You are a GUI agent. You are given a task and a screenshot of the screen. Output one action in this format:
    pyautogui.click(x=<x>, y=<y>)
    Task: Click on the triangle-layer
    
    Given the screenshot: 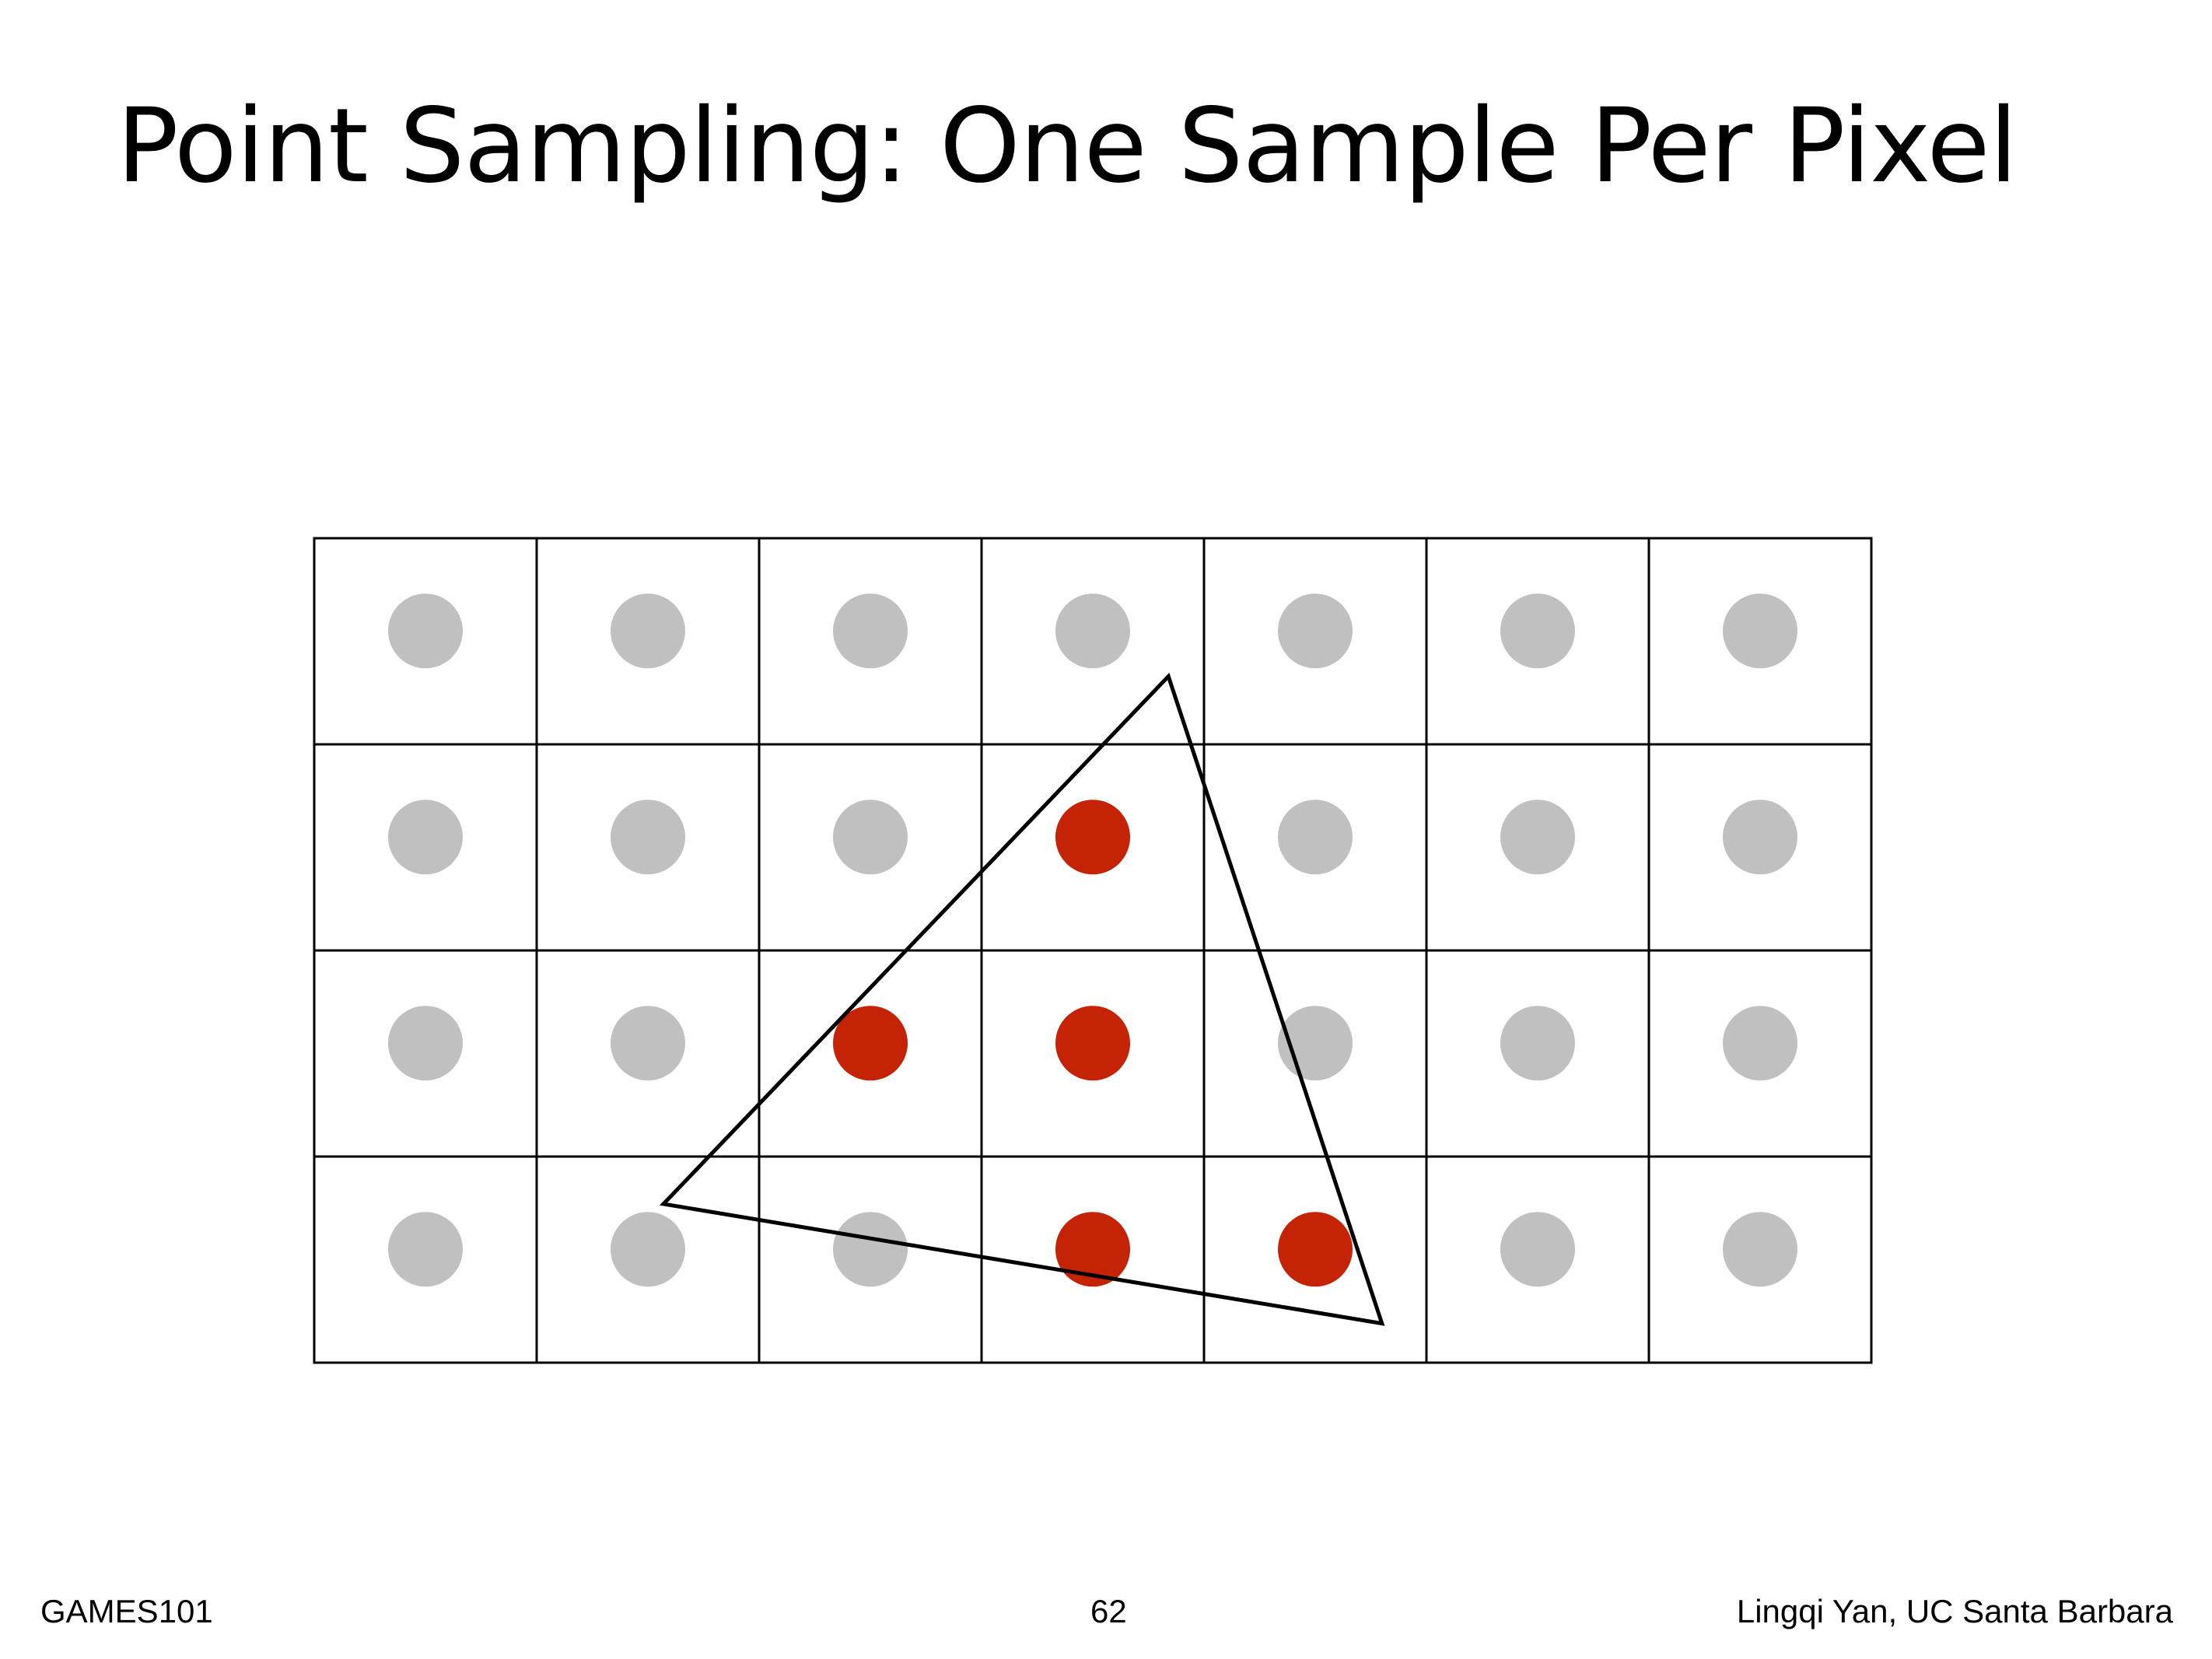 What is the action you would take?
    pyautogui.click(x=1022, y=999)
    